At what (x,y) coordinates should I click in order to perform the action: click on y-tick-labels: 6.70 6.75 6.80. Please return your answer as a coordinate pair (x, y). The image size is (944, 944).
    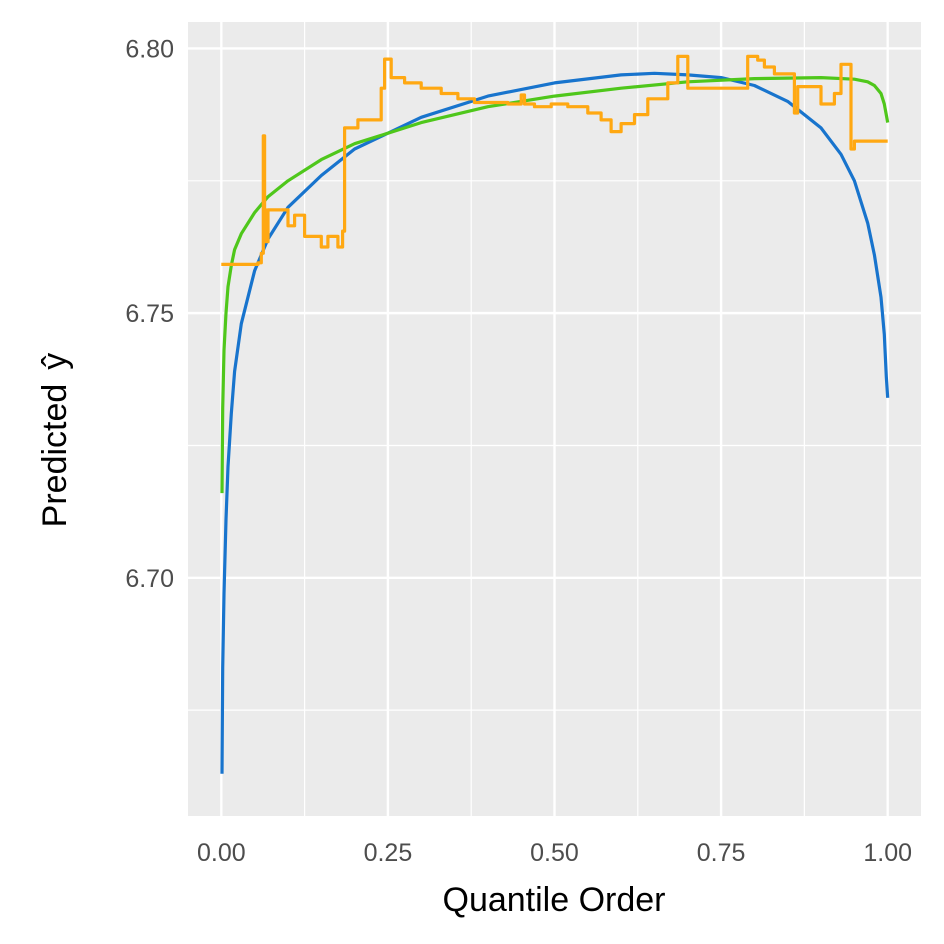
    Looking at the image, I should click on (149, 313).